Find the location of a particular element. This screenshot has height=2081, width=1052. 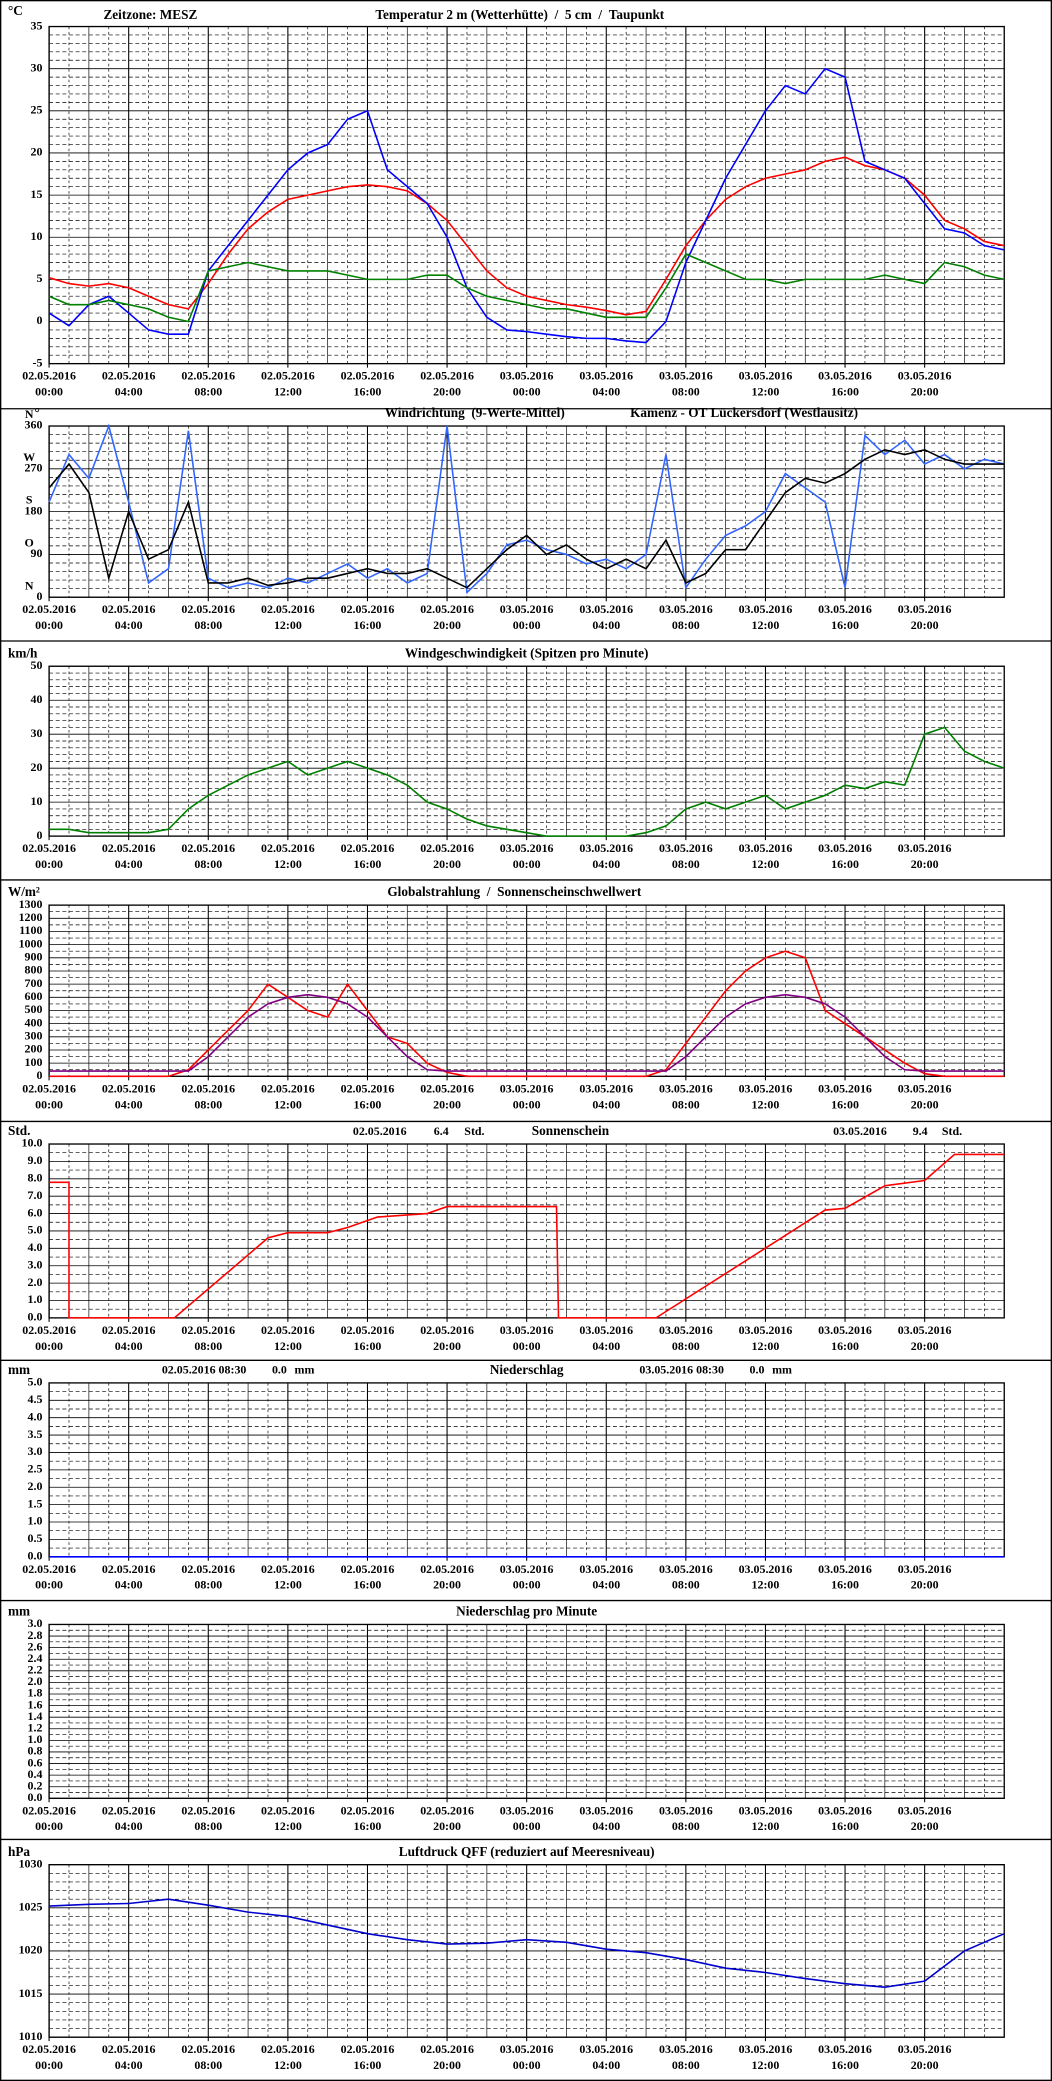

y-tick-label: 2.6 is located at coordinates (35, 1646).